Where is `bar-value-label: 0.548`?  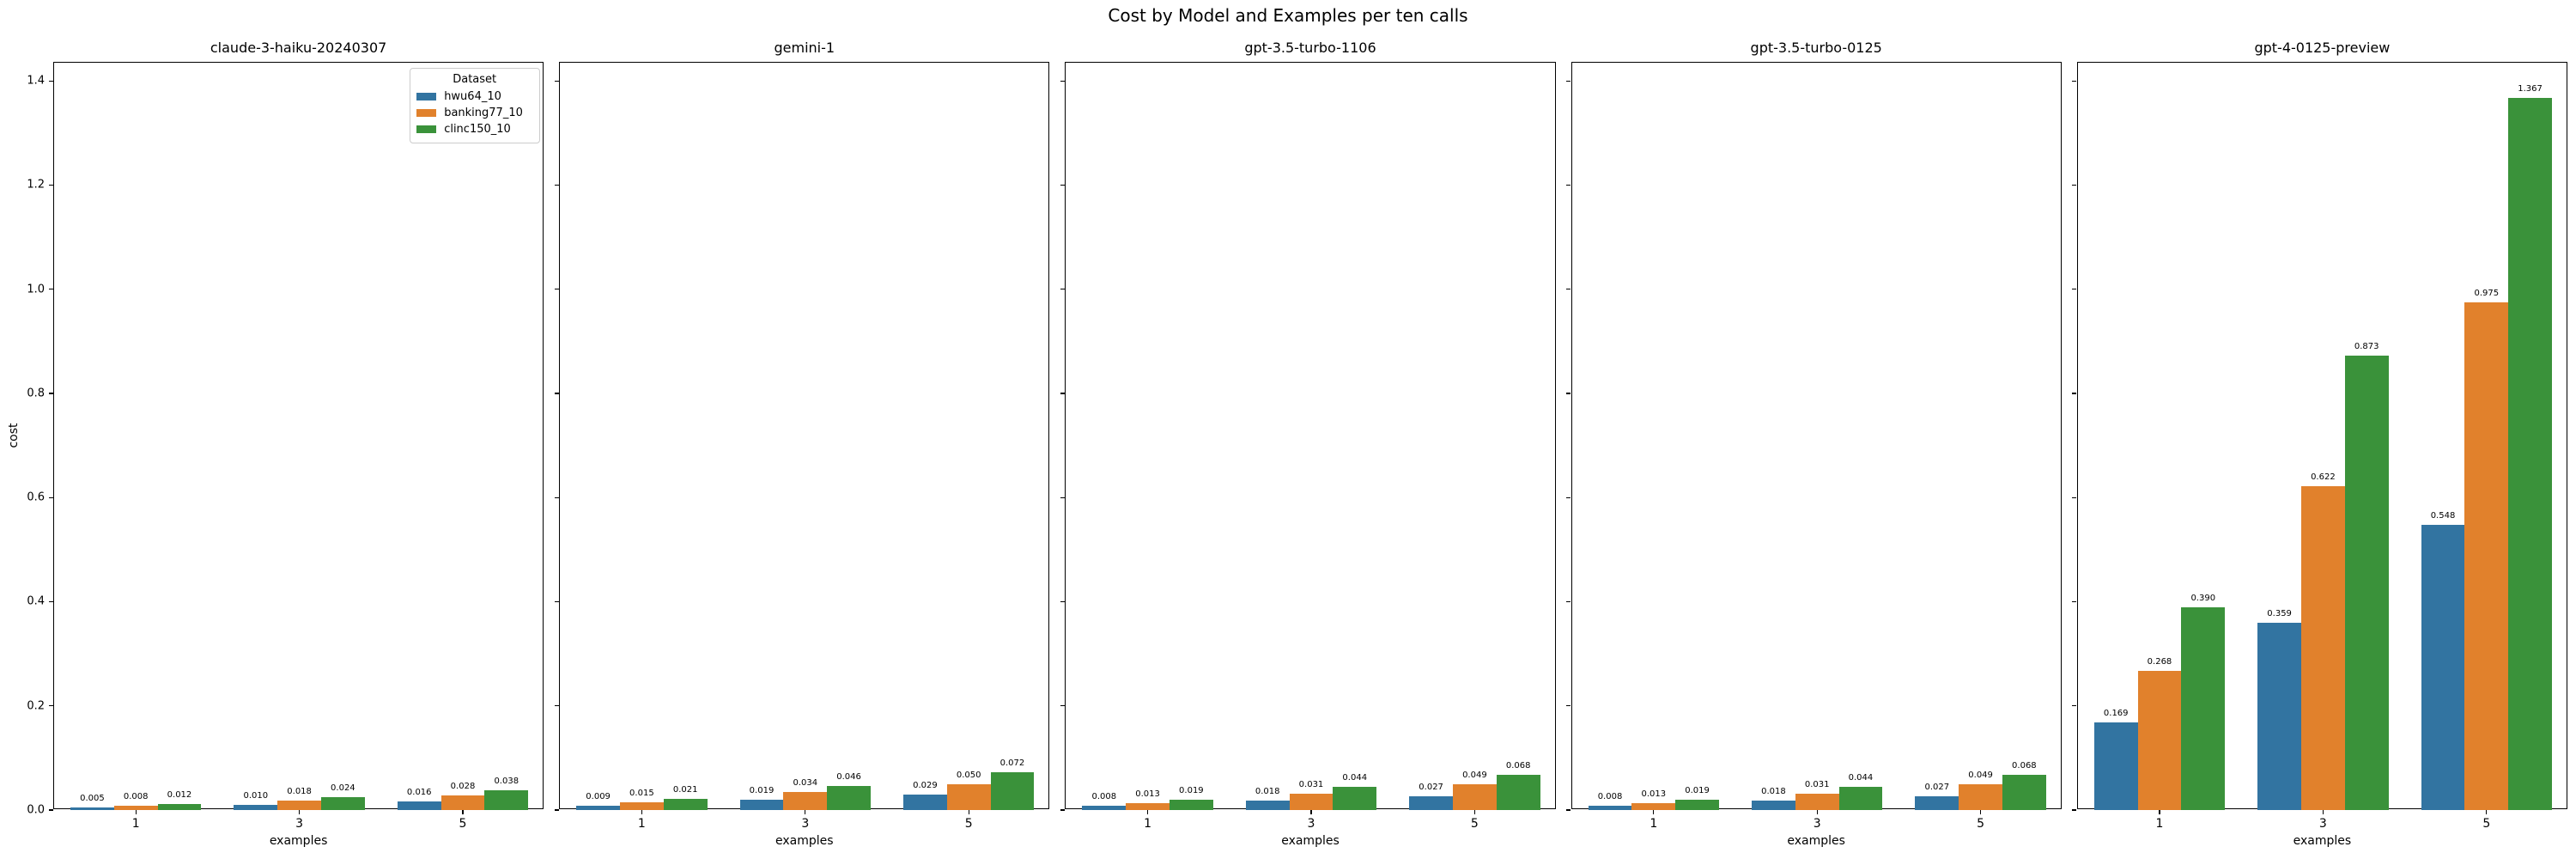 bar-value-label: 0.548 is located at coordinates (2443, 516).